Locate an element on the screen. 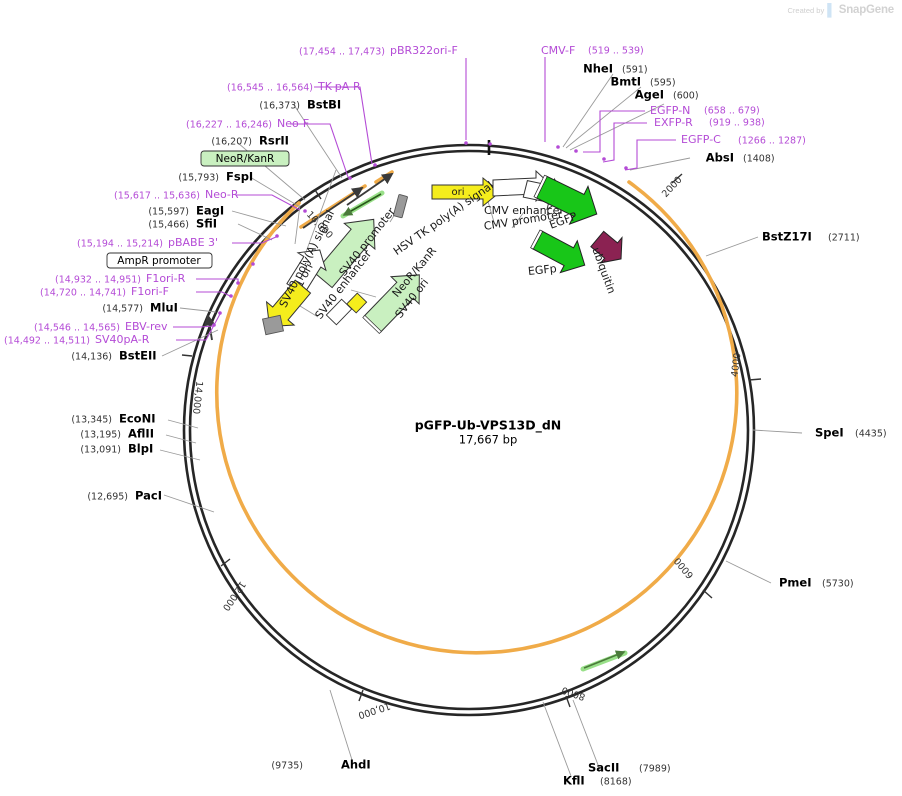 This screenshot has height=796, width=902. feature-sv40-promoter is located at coordinates (344, 253).